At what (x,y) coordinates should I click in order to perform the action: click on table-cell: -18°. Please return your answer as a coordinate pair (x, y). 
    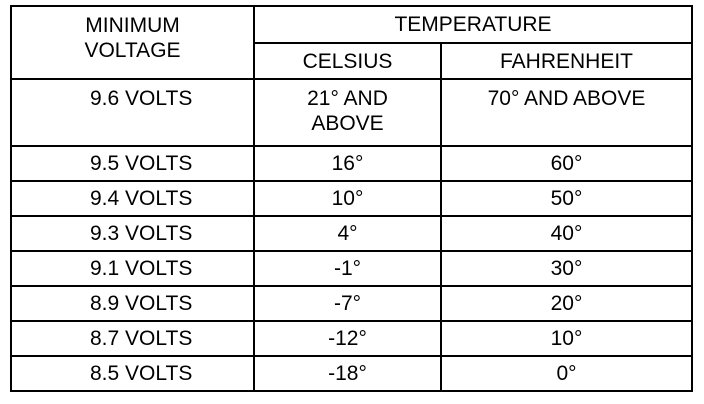
    Looking at the image, I should click on (347, 373).